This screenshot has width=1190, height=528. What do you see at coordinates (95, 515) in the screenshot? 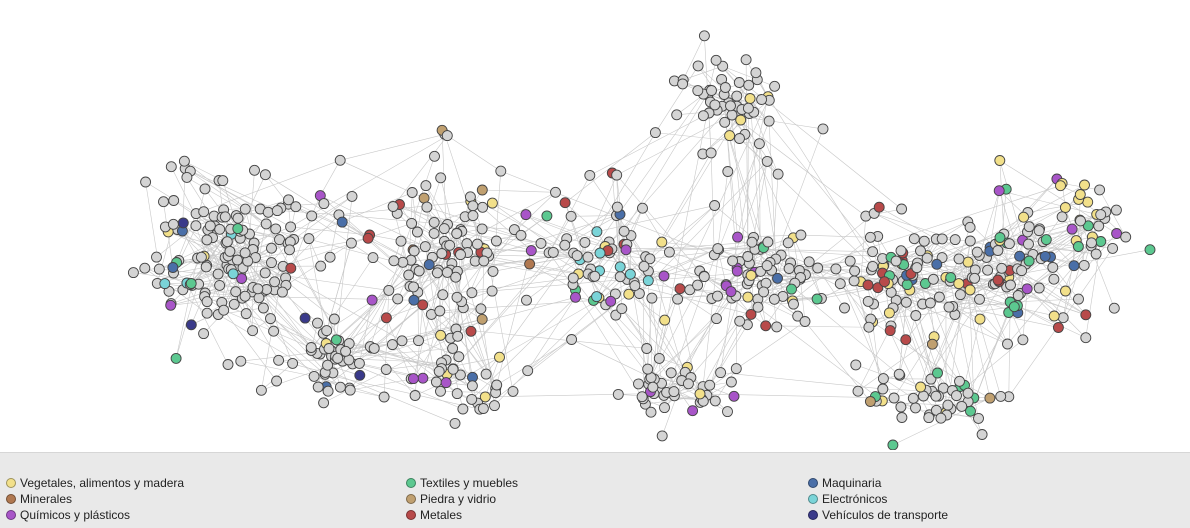
I see `legend-item-quimicos: Químicos y plásticos` at bounding box center [95, 515].